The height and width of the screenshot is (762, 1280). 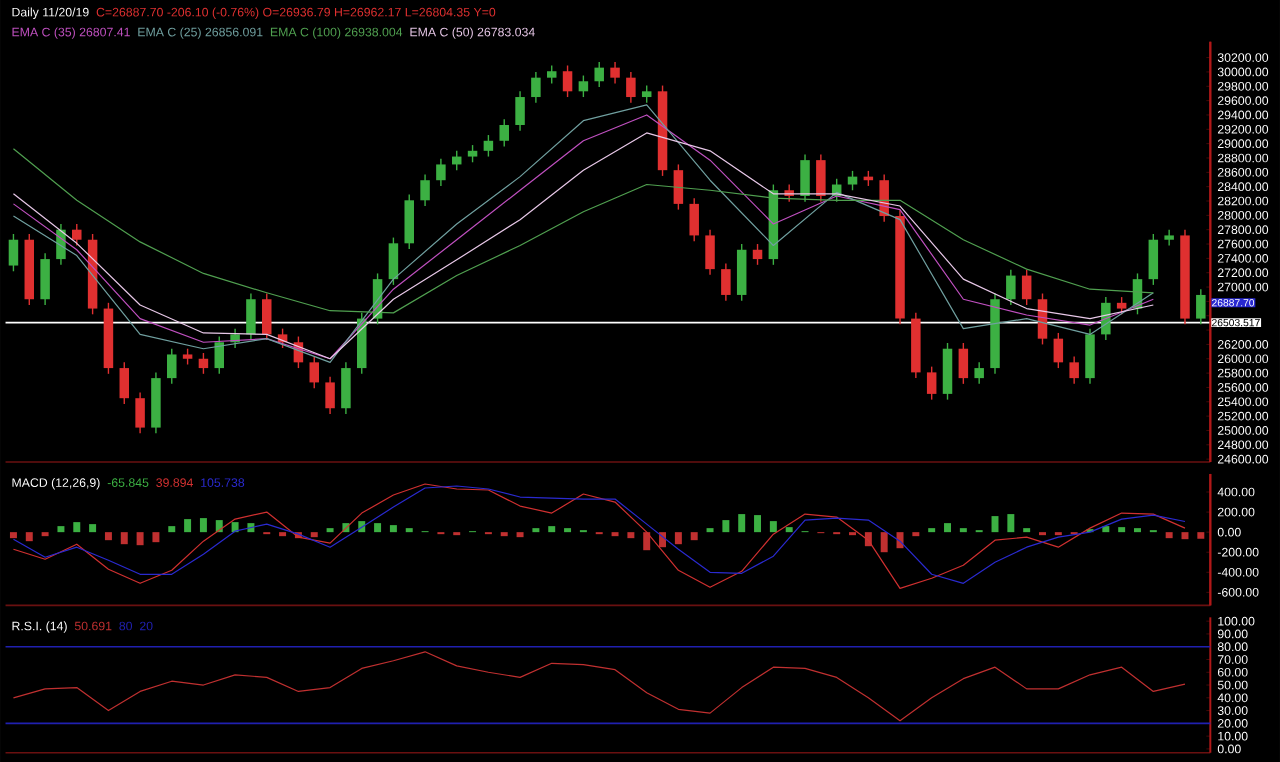 What do you see at coordinates (599, 686) in the screenshot?
I see `line-series` at bounding box center [599, 686].